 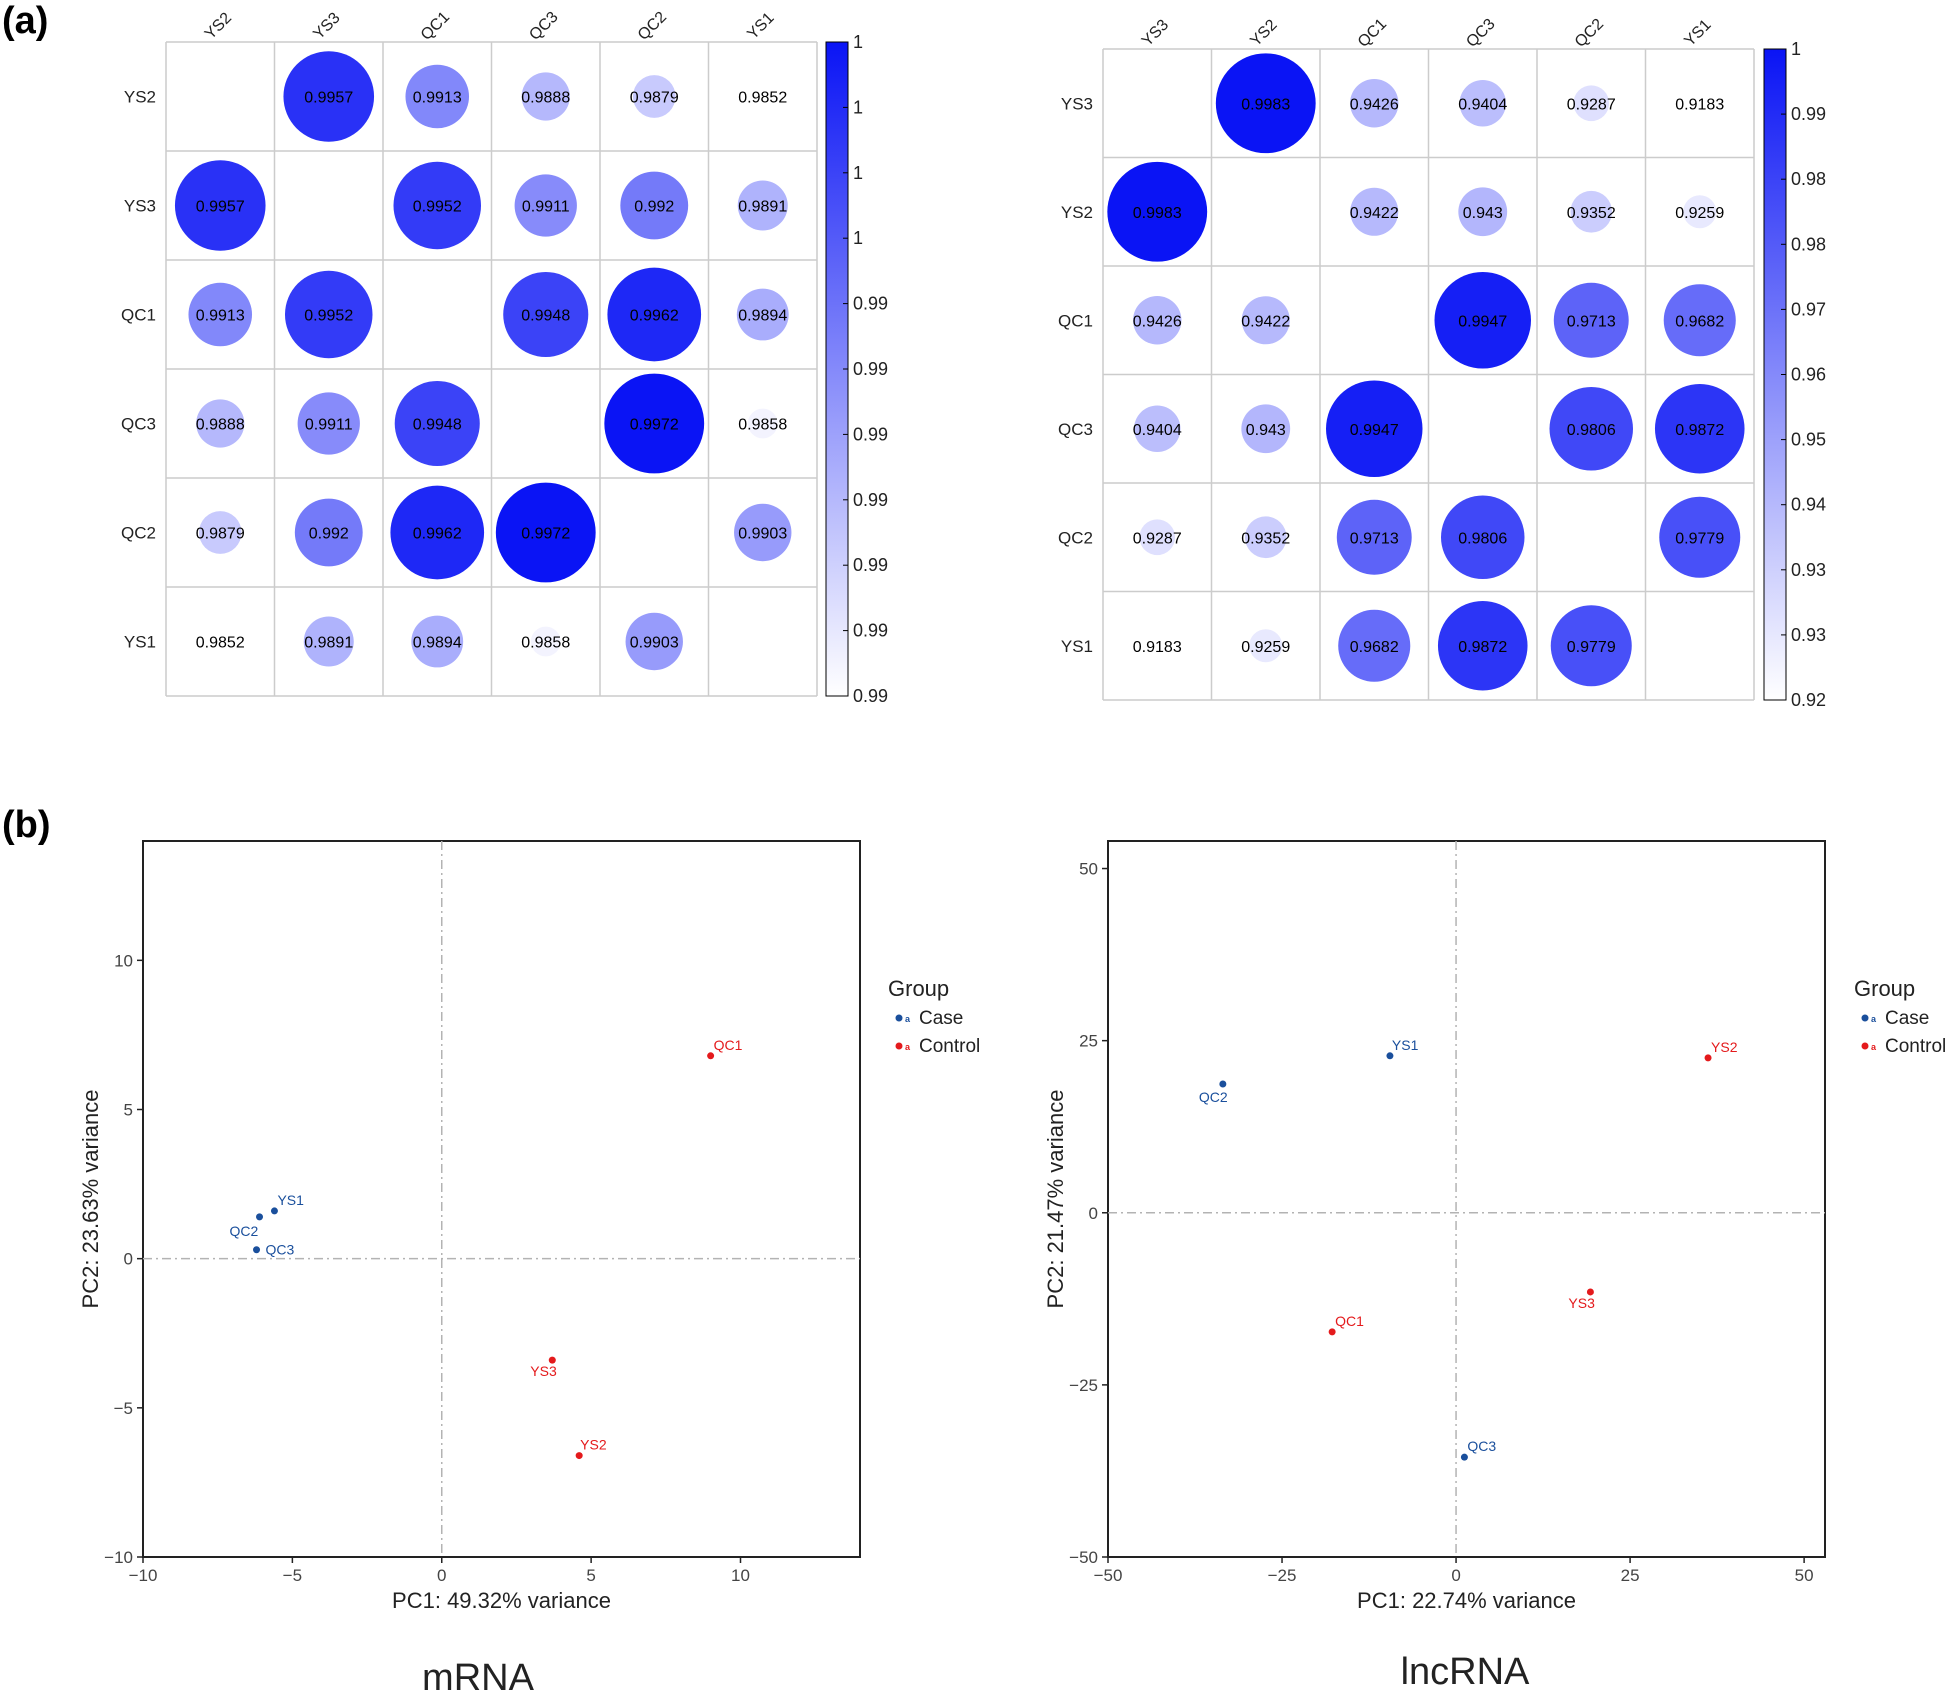 I want to click on column-label: YS3, so click(x=1155, y=32).